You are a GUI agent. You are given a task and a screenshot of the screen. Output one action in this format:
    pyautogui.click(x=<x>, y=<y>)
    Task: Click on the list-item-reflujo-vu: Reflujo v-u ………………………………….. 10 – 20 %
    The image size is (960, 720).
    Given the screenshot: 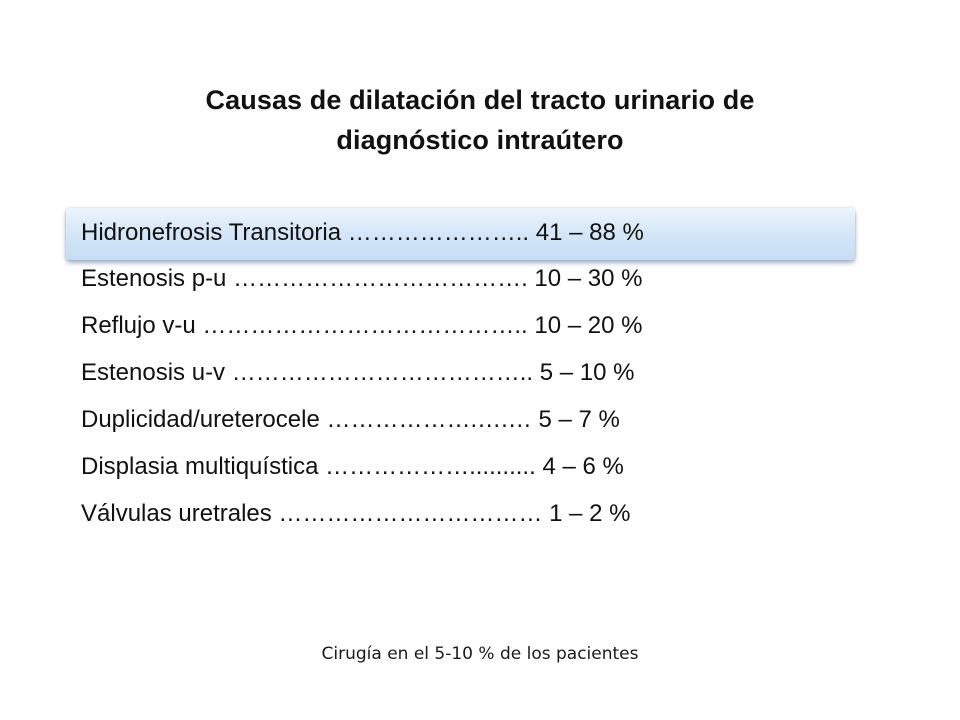 What is the action you would take?
    pyautogui.click(x=362, y=325)
    